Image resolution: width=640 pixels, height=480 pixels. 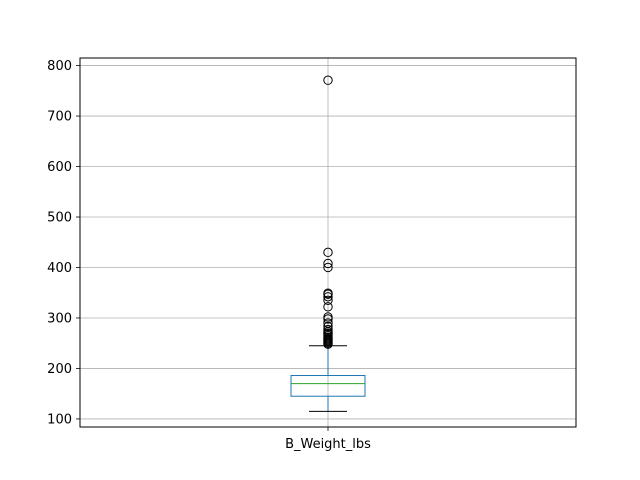 What do you see at coordinates (59, 369) in the screenshot?
I see `y-tick-label: 200` at bounding box center [59, 369].